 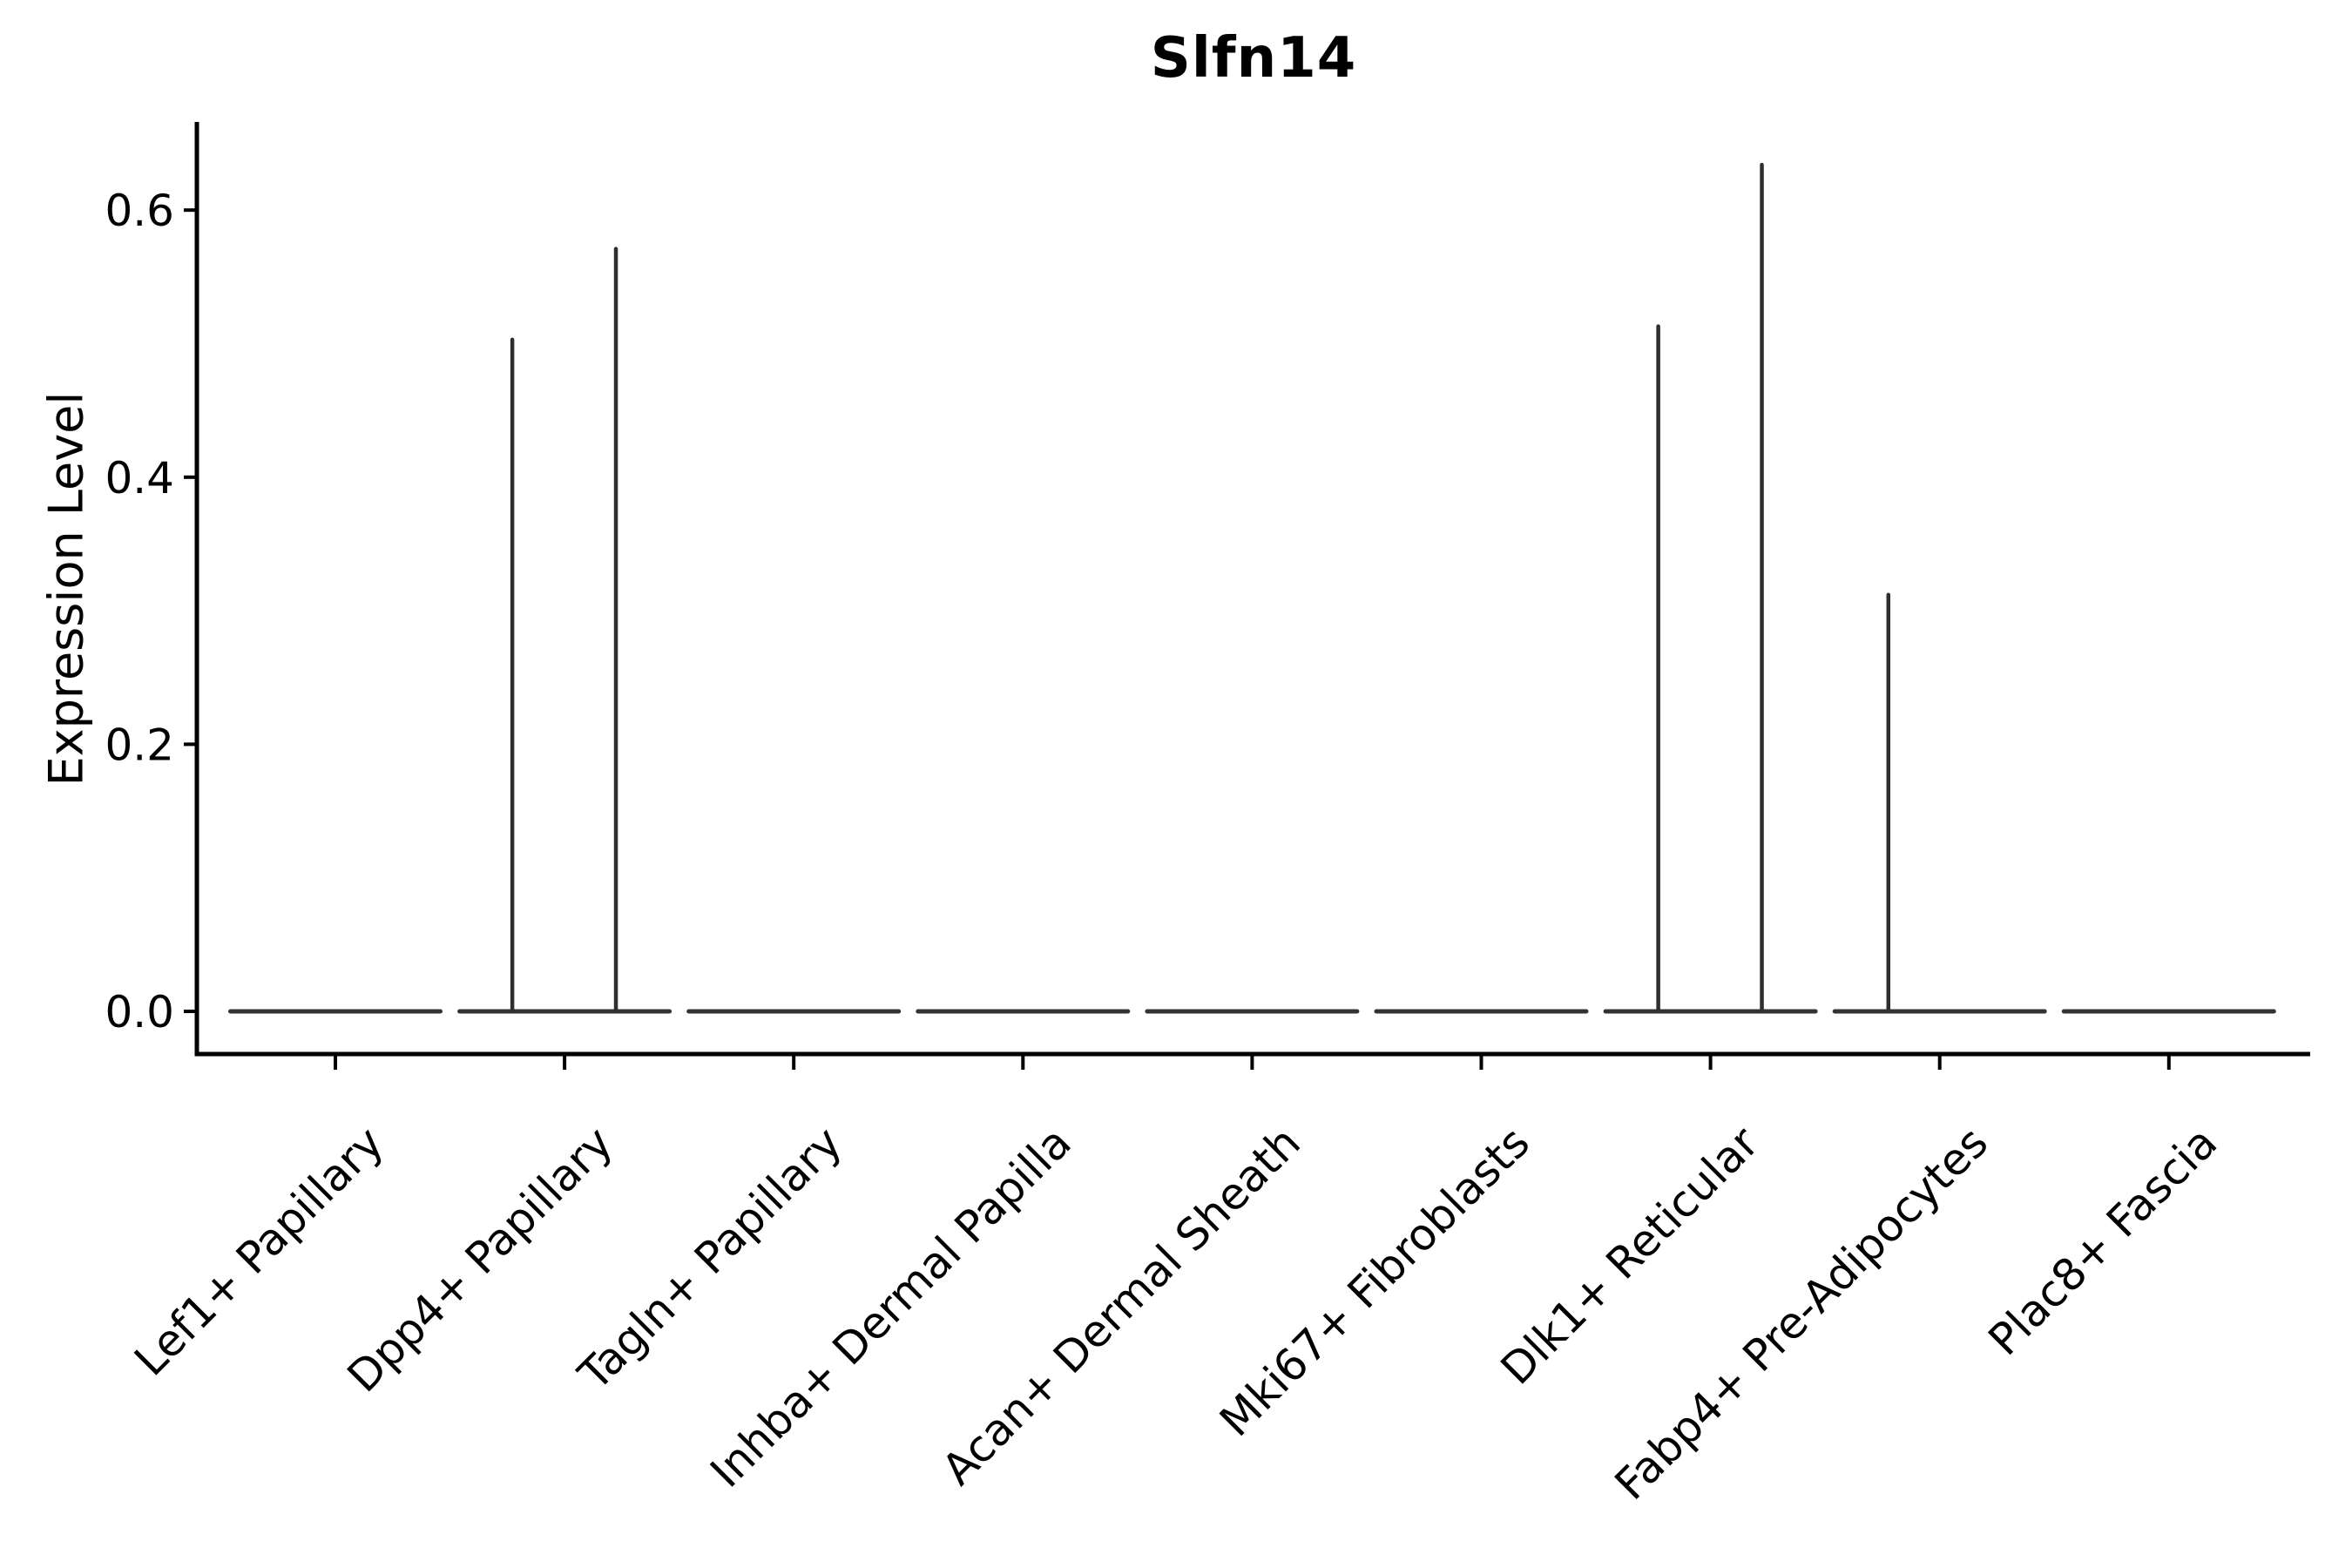 I want to click on x-tick-label: Fabp4+ Pre-Adipocytes, so click(x=1801, y=1313).